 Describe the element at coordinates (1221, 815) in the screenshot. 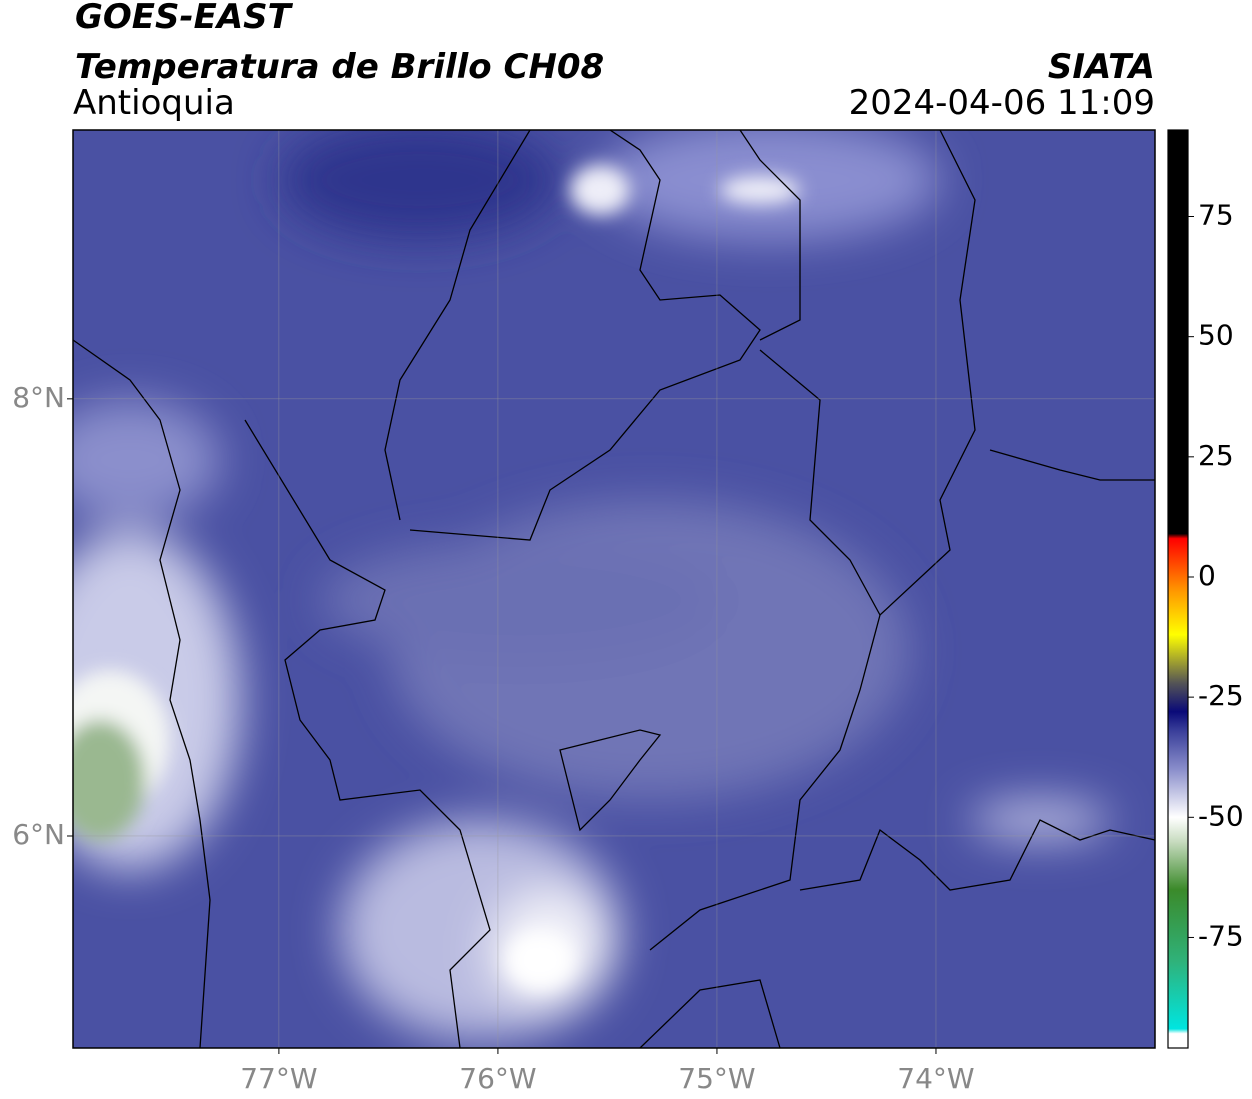

I see `colorbar-tick-label: -50` at that location.